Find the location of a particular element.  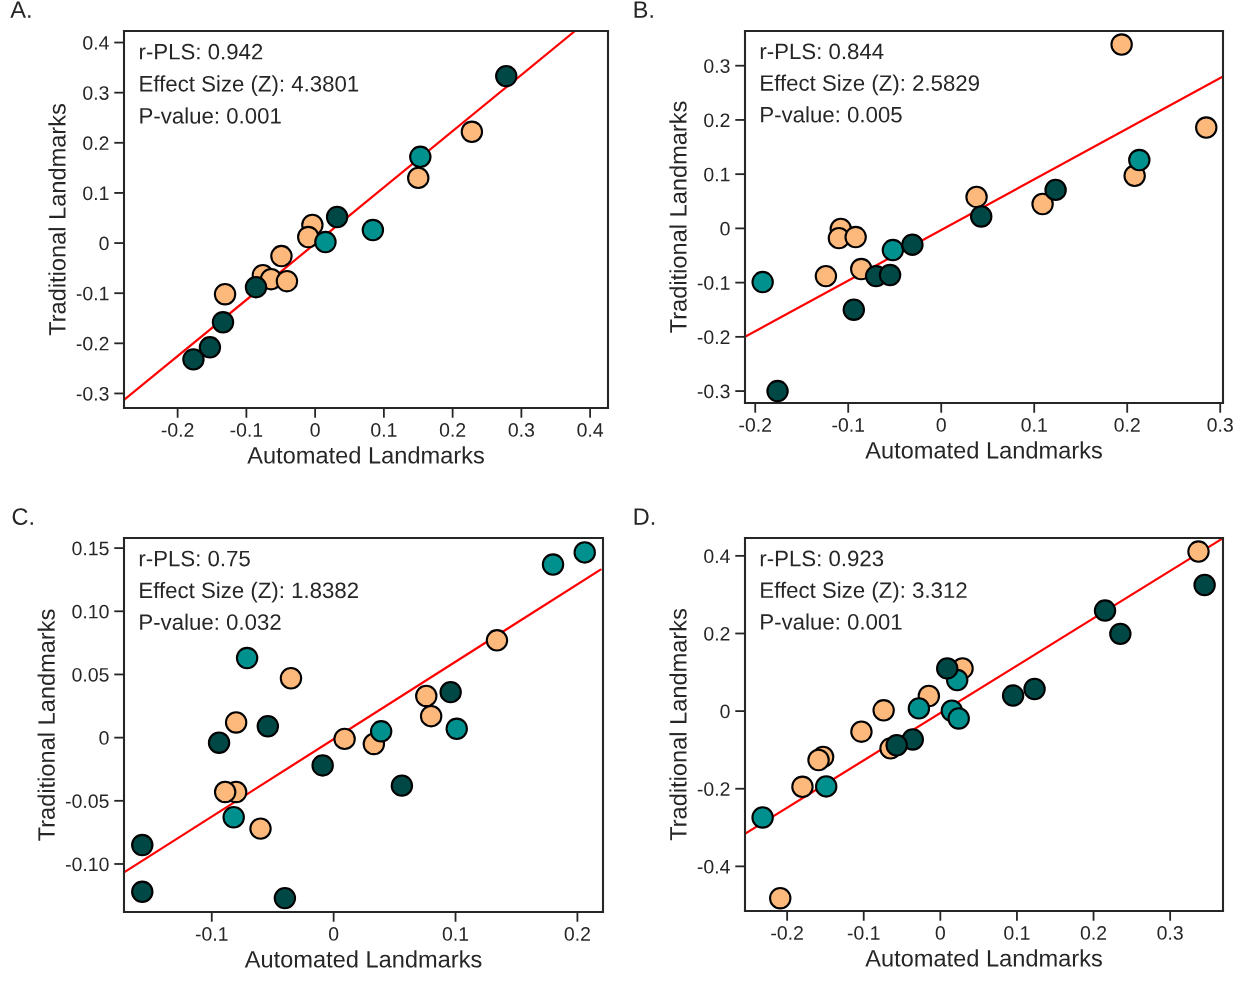

y-tick-label: -0.1 is located at coordinates (92, 293).